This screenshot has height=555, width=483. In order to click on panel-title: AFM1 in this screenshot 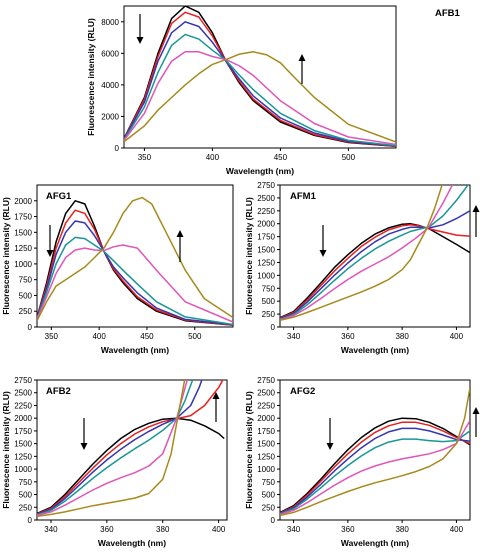, I will do `click(303, 196)`.